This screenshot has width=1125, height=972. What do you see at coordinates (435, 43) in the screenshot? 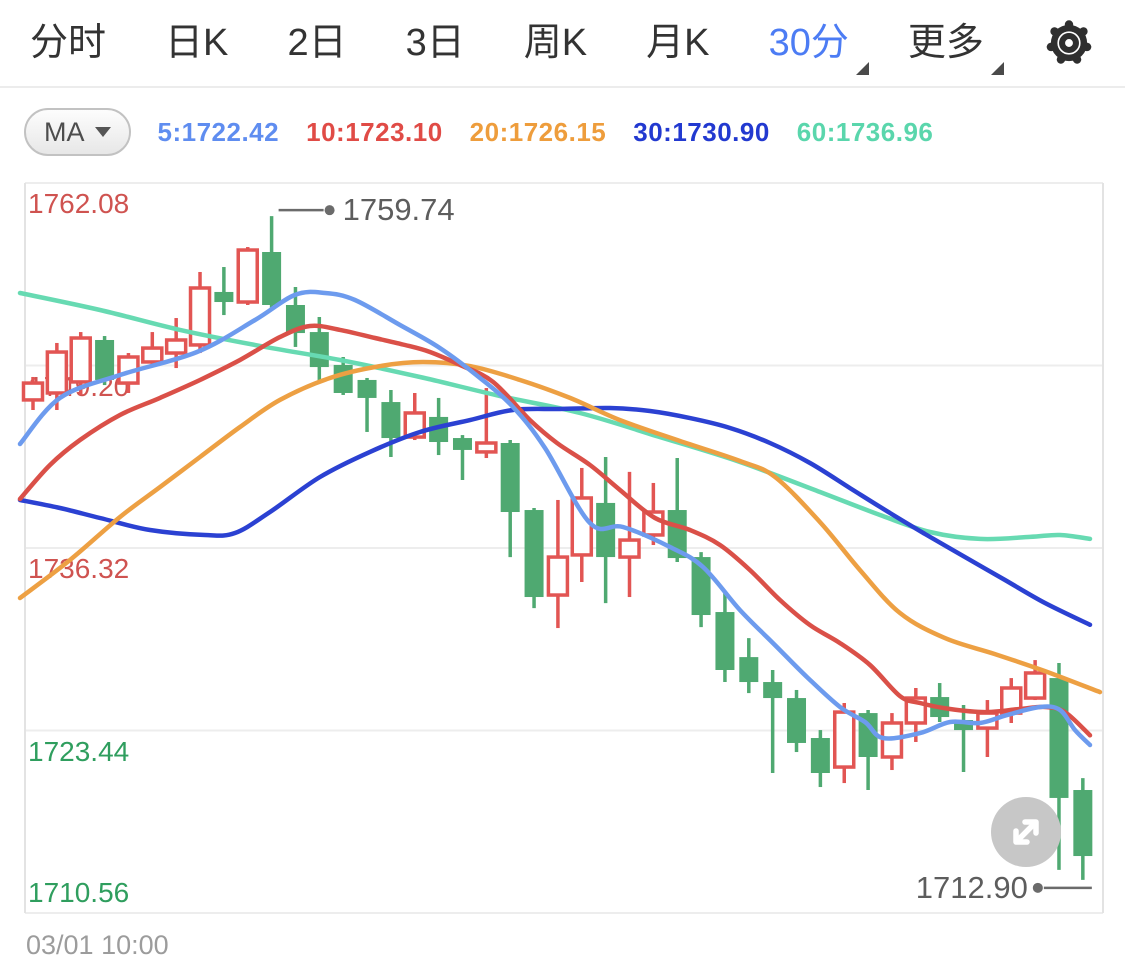
I see `tab-3day: 3日` at bounding box center [435, 43].